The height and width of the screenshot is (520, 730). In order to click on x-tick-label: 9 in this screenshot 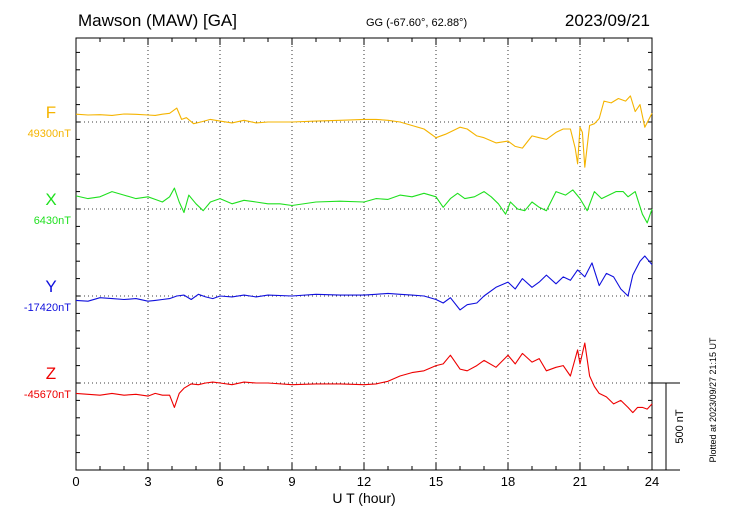, I will do `click(291, 481)`.